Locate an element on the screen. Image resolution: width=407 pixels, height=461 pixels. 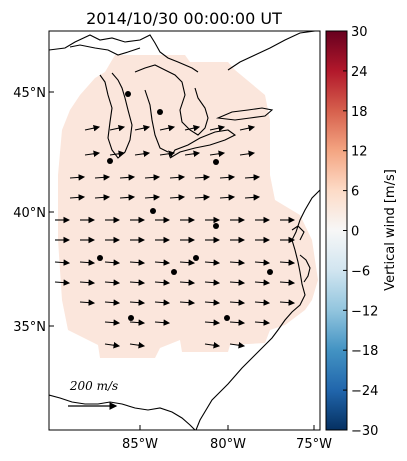
colorbar-tick-label: −18 is located at coordinates (364, 351).